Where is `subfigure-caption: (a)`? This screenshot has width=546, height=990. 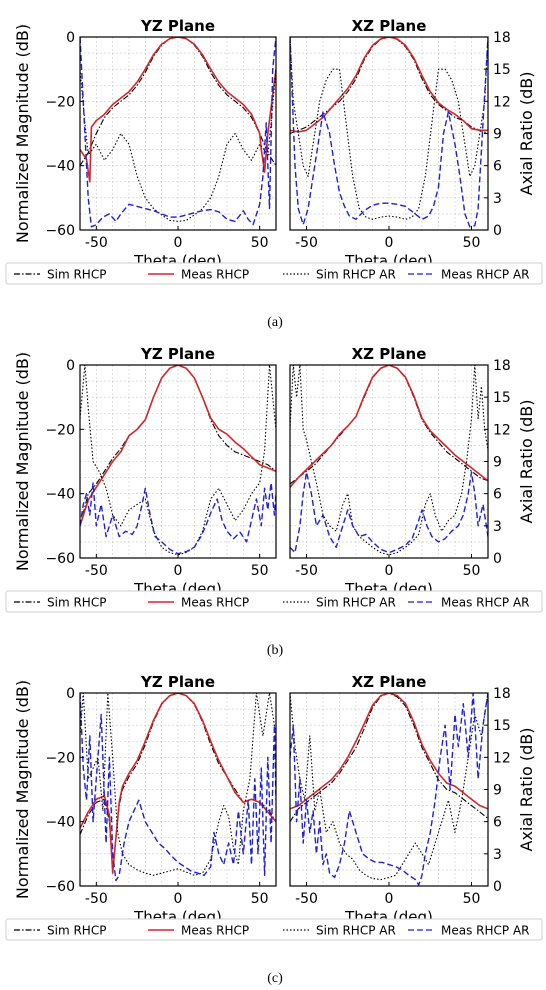
subfigure-caption: (a) is located at coordinates (275, 322).